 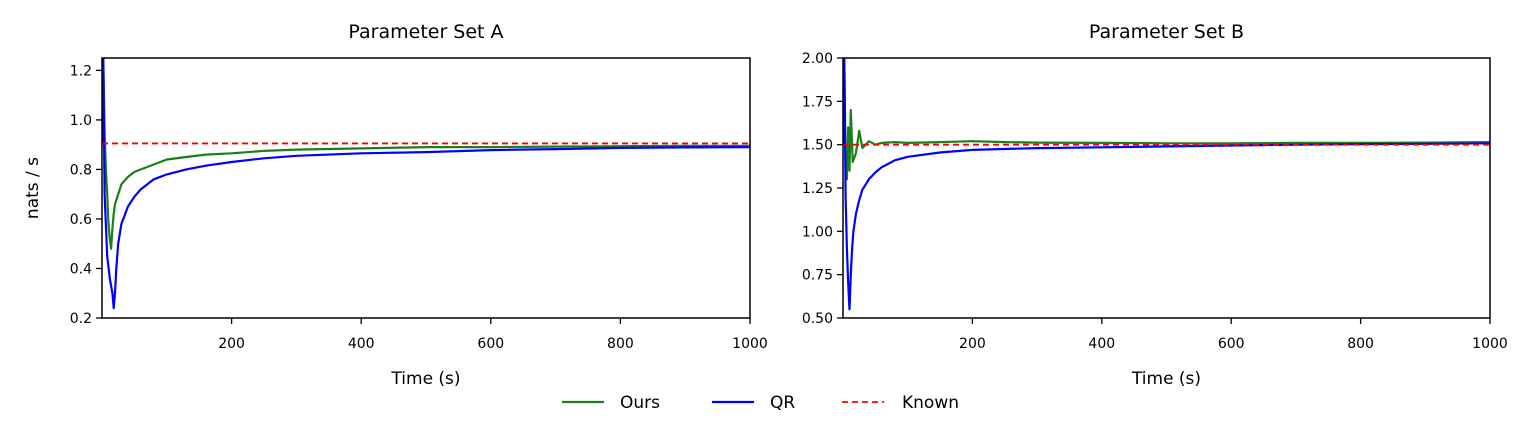 I want to click on y-tick-label: 1.75, so click(x=817, y=102).